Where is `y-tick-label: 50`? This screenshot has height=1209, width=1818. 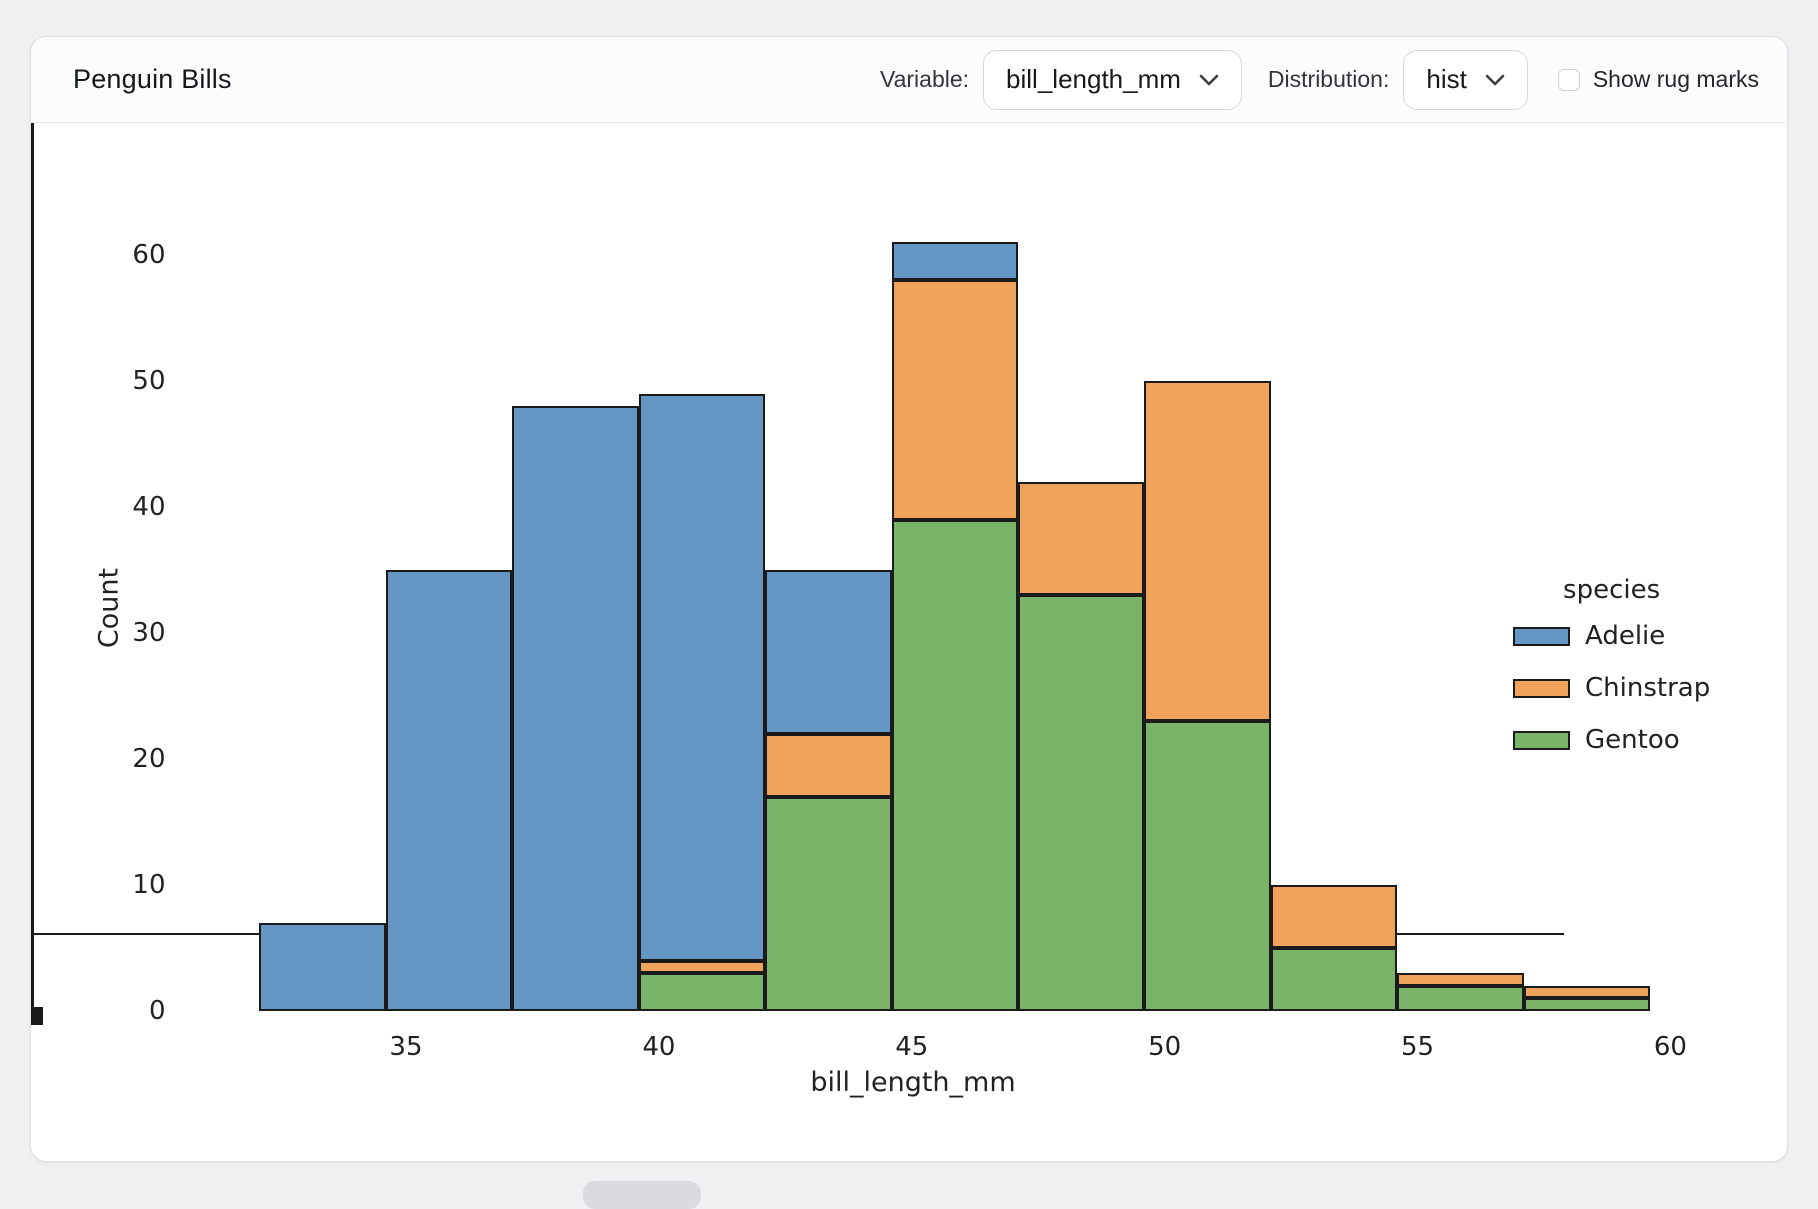
y-tick-label: 50 is located at coordinates (149, 381).